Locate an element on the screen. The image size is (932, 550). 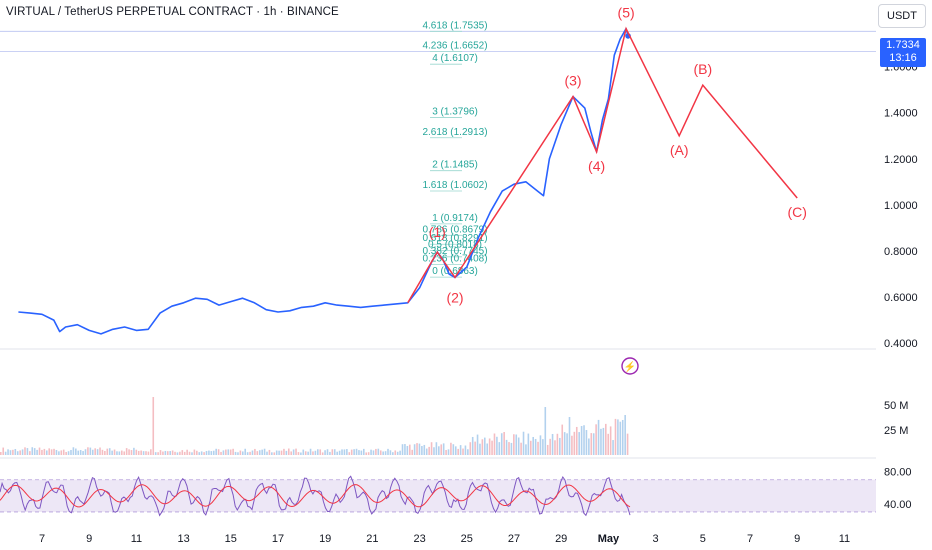
time-axis-tick: 27 is located at coordinates (514, 539).